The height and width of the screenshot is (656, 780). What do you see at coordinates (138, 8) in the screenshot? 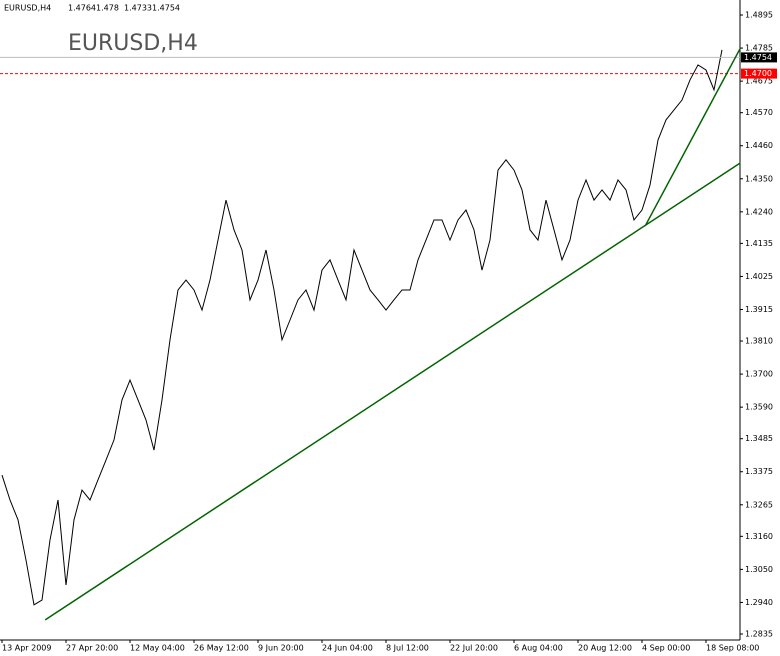
I see `low: 1.4733` at bounding box center [138, 8].